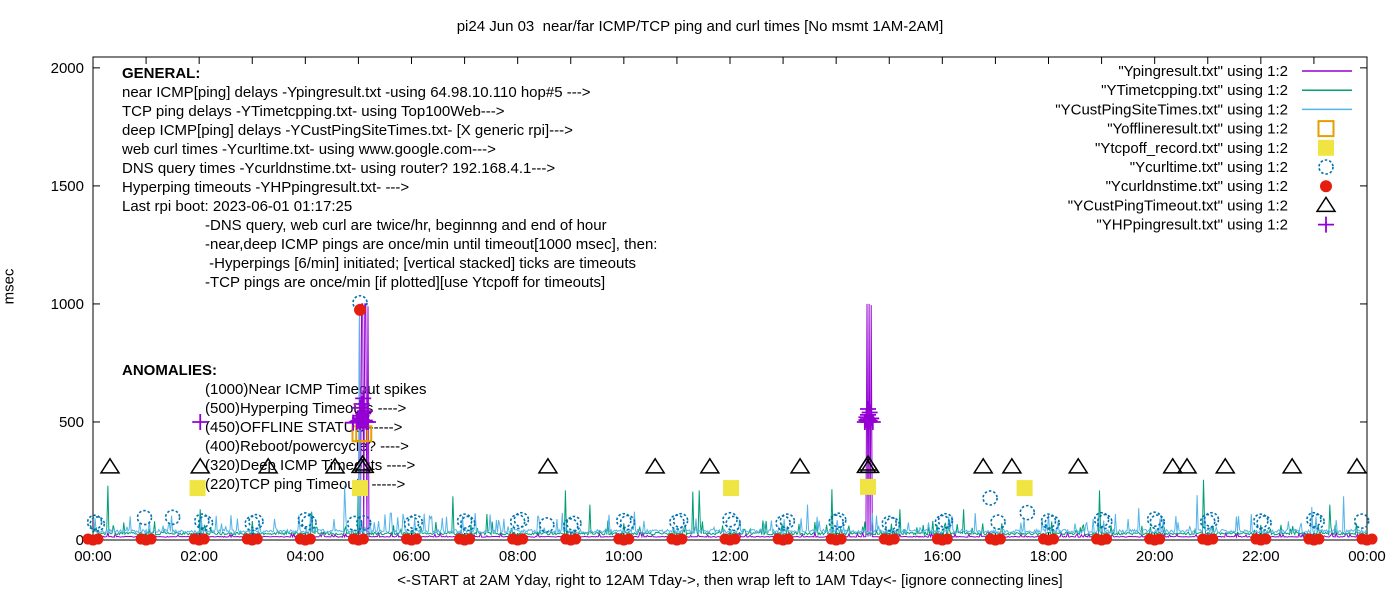 The width and height of the screenshot is (1400, 600). I want to click on legend-item: "Ycurltime.txt" using 1:2, so click(1232, 167).